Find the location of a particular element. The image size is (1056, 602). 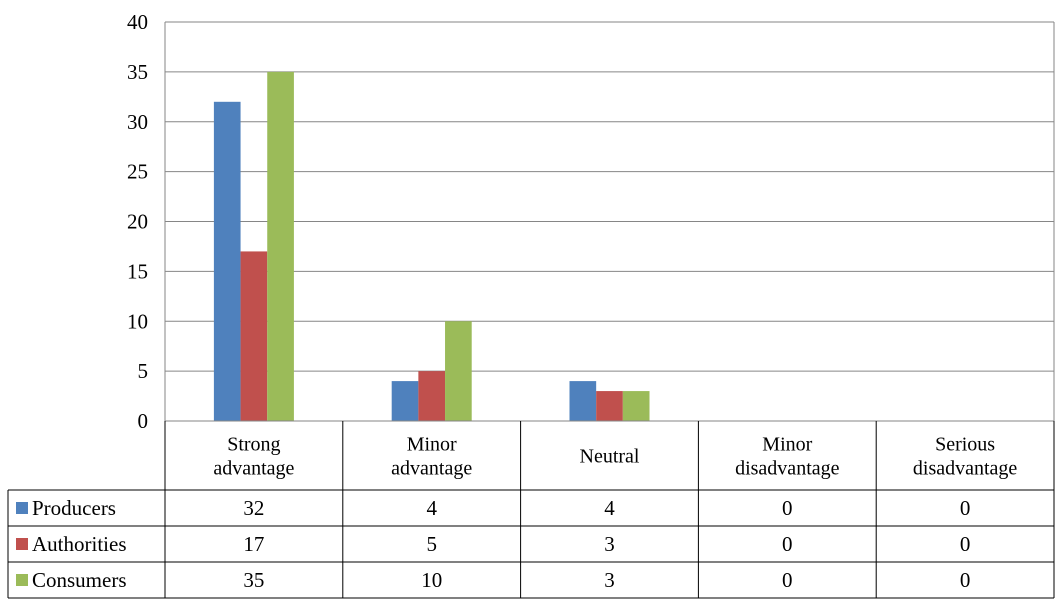

category-label: Minor advantage is located at coordinates (431, 457).